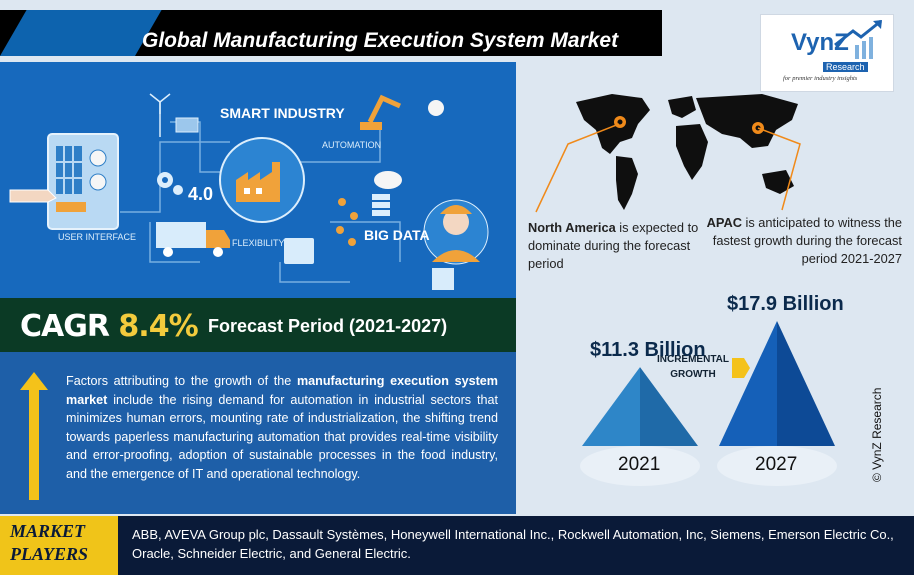  Describe the element at coordinates (877, 434) in the screenshot. I see `copyright-text: © VynZ Research` at that location.